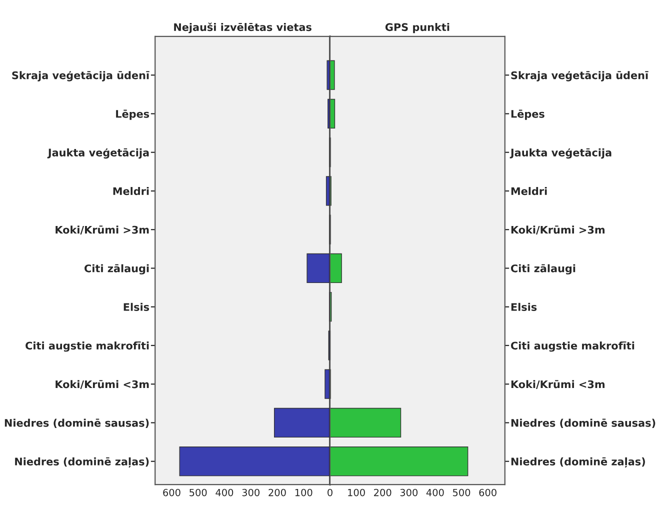 Image resolution: width=660 pixels, height=521 pixels. What do you see at coordinates (417, 28) in the screenshot?
I see `chart-title: GPS punkti` at bounding box center [417, 28].